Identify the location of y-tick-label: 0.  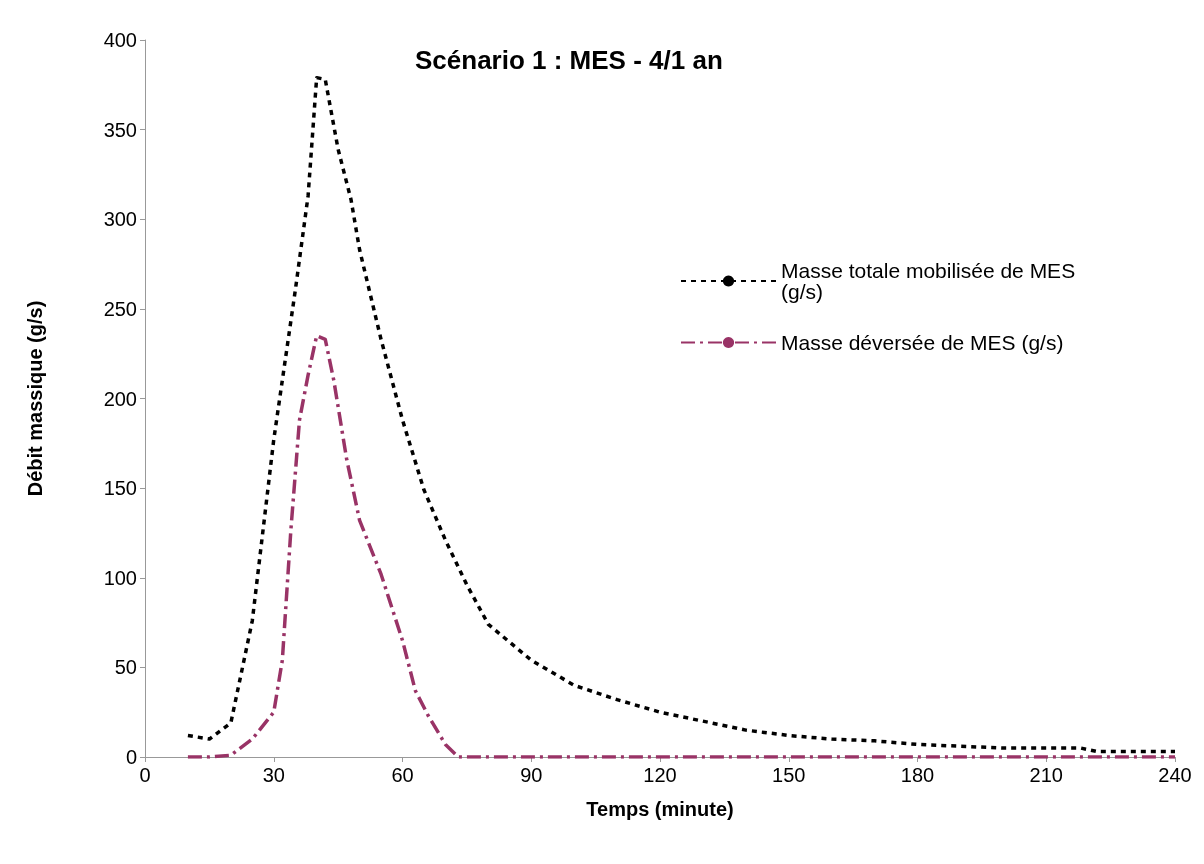
(131, 757).